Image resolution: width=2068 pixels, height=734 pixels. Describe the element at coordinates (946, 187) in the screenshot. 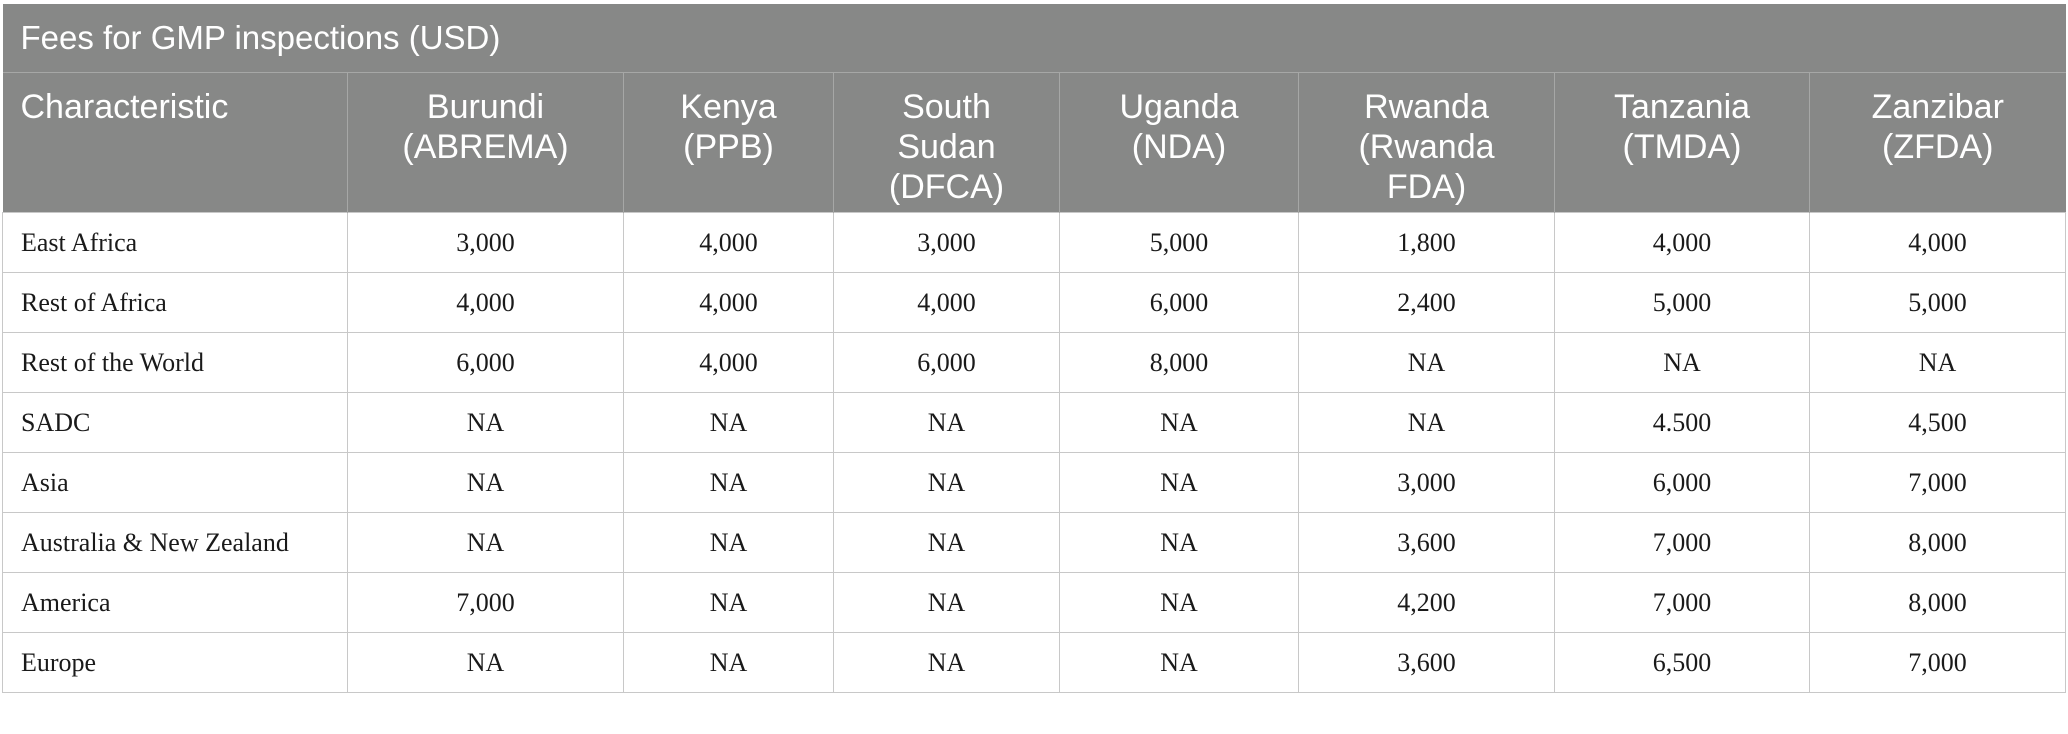

I see `column-header-line: (DFCA)` at that location.